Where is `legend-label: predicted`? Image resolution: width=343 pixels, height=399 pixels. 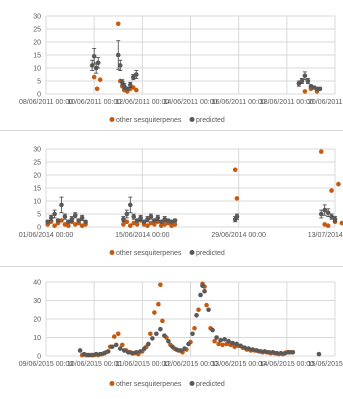
legend-label: predicted is located at coordinates (210, 120).